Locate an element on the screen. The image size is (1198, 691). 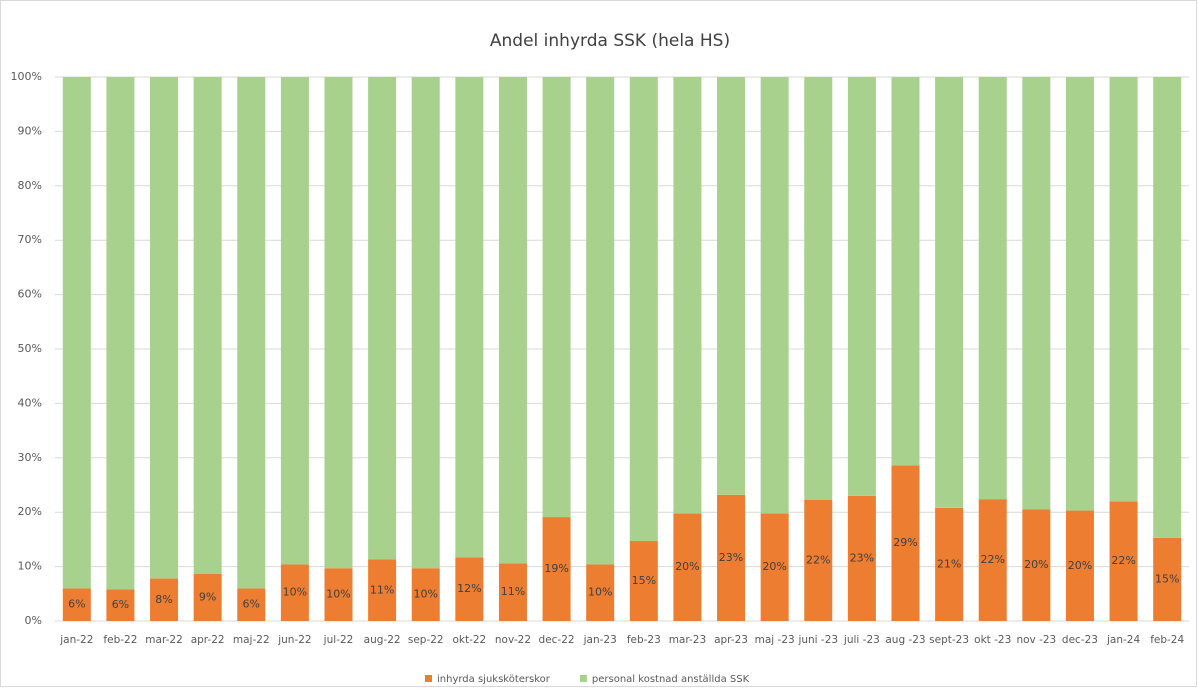
y-tick-label: 100% is located at coordinates (26, 76).